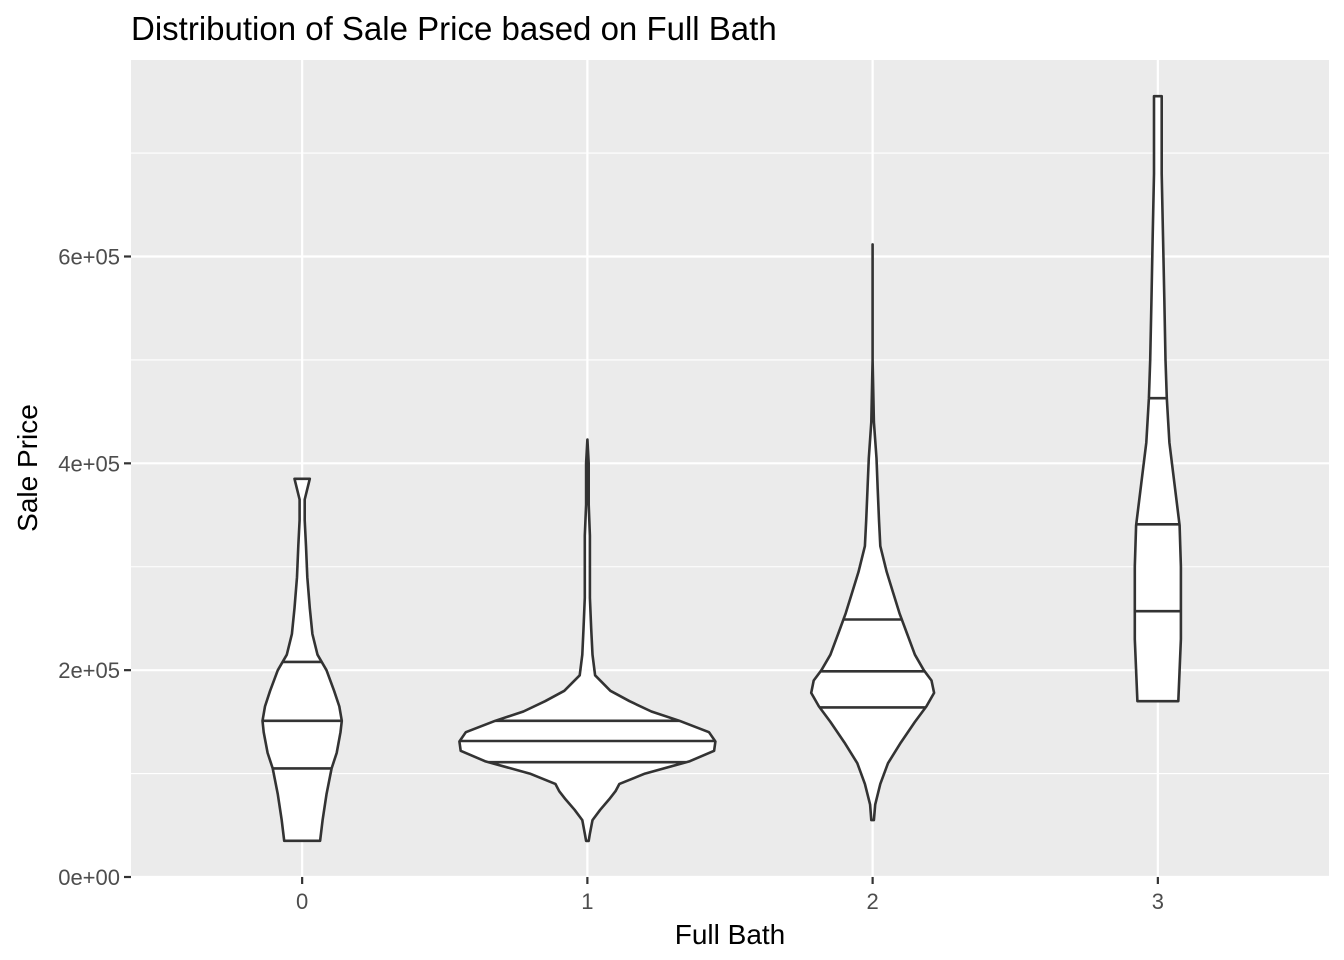 This screenshot has width=1344, height=960. What do you see at coordinates (89, 877) in the screenshot?
I see `y-tick-label: 0e+00` at bounding box center [89, 877].